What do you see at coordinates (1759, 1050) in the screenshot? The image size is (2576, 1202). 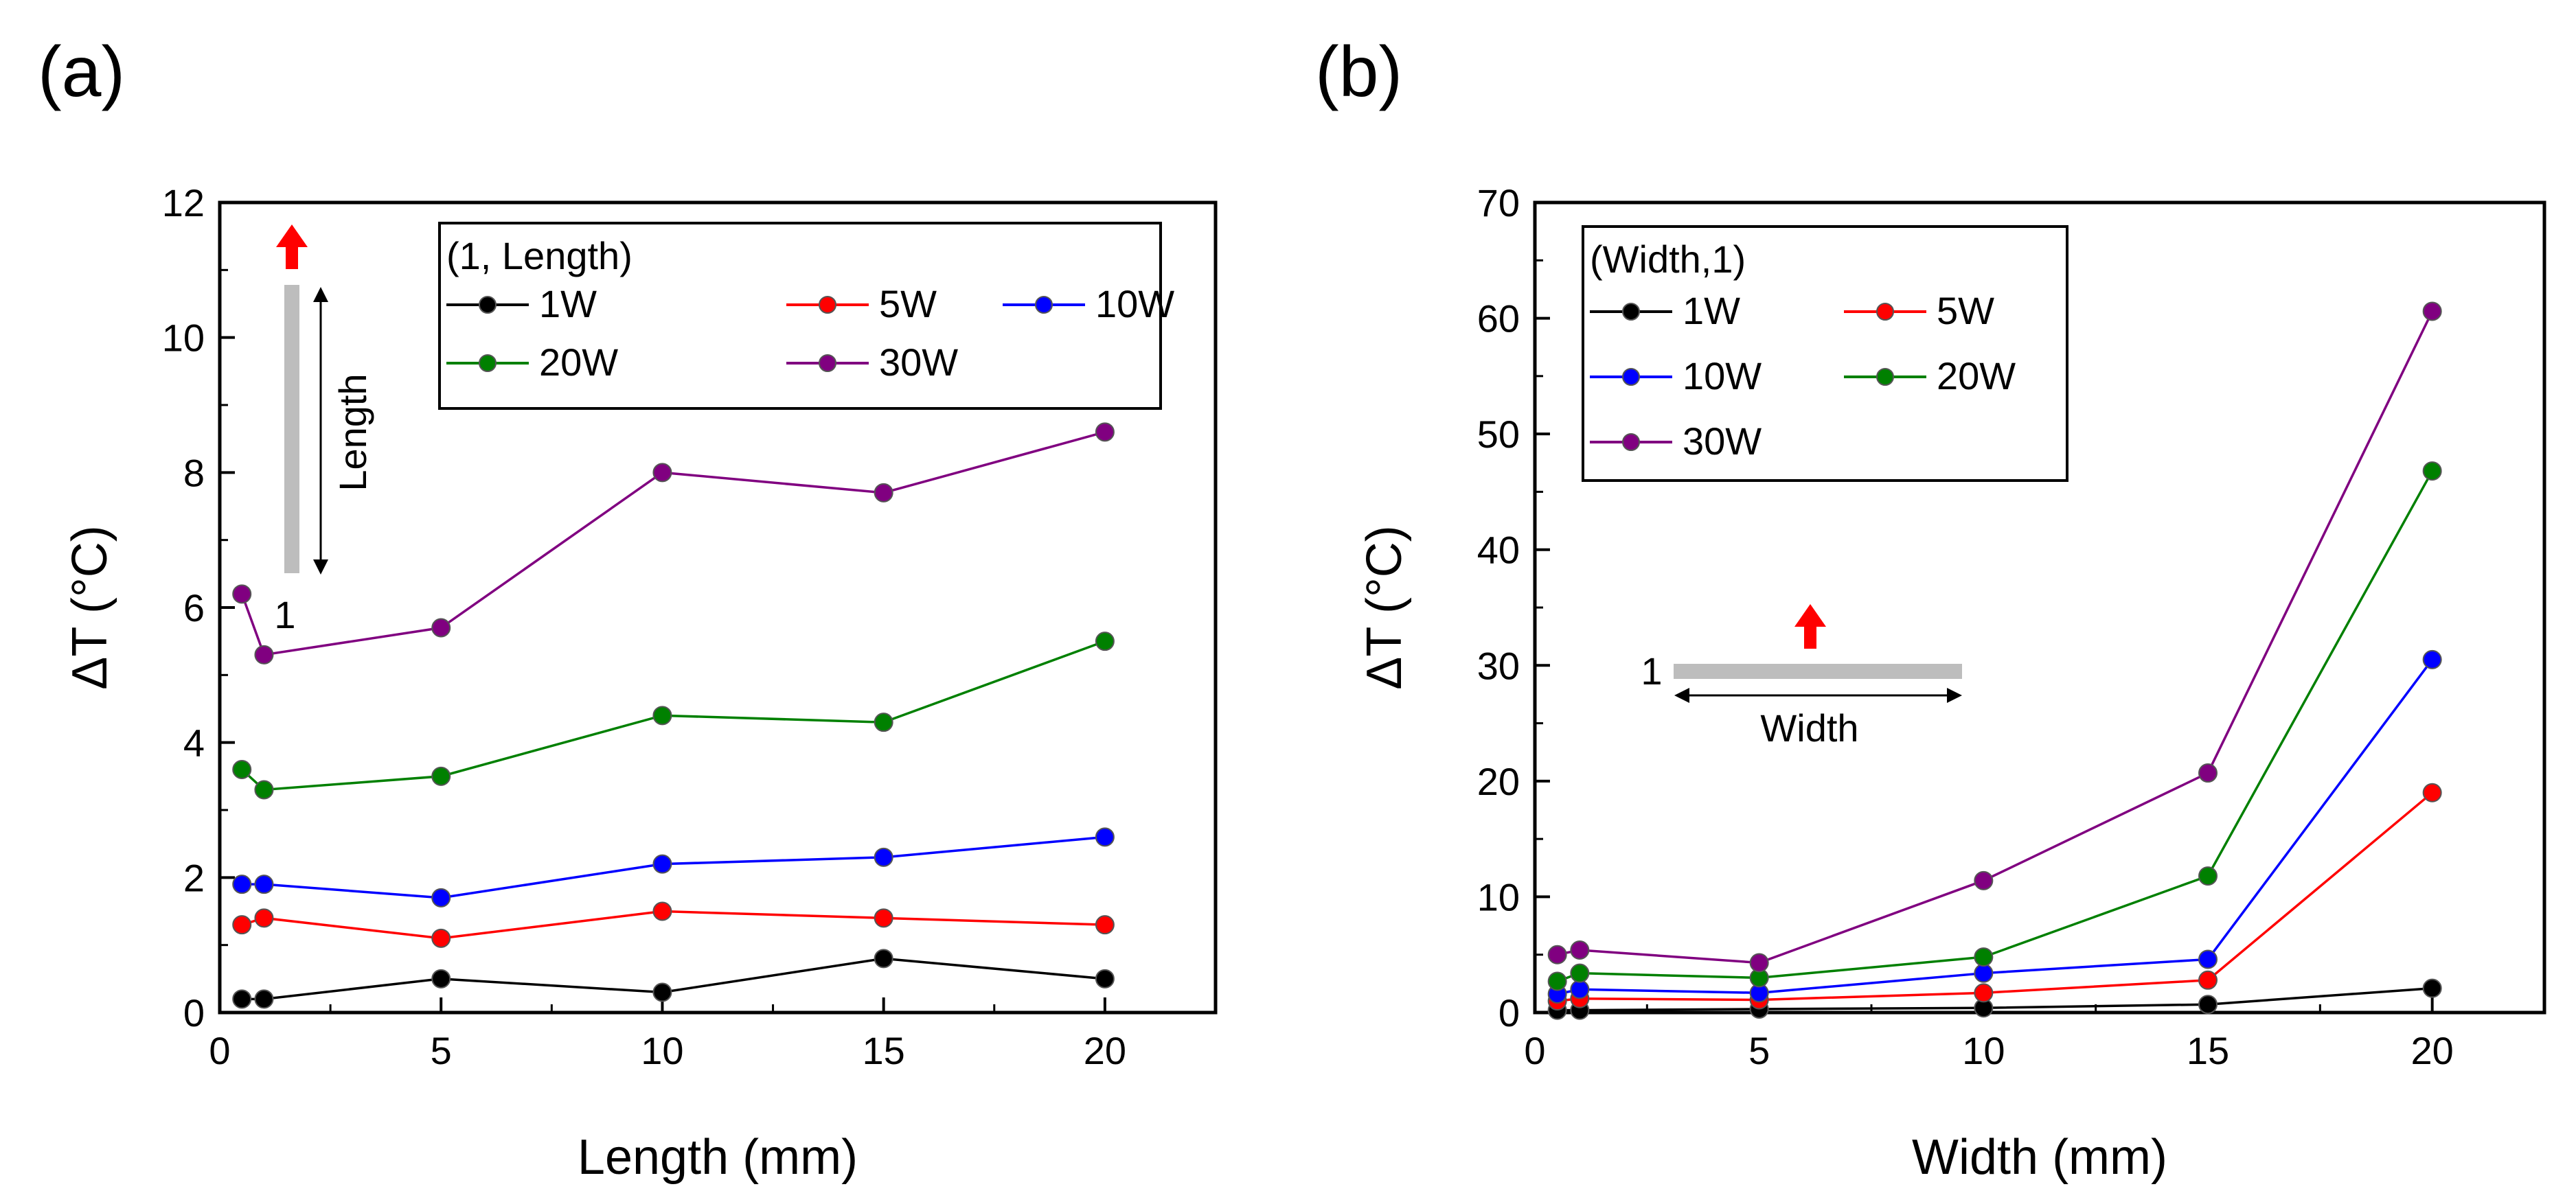 I see `x-tick-label: 5` at bounding box center [1759, 1050].